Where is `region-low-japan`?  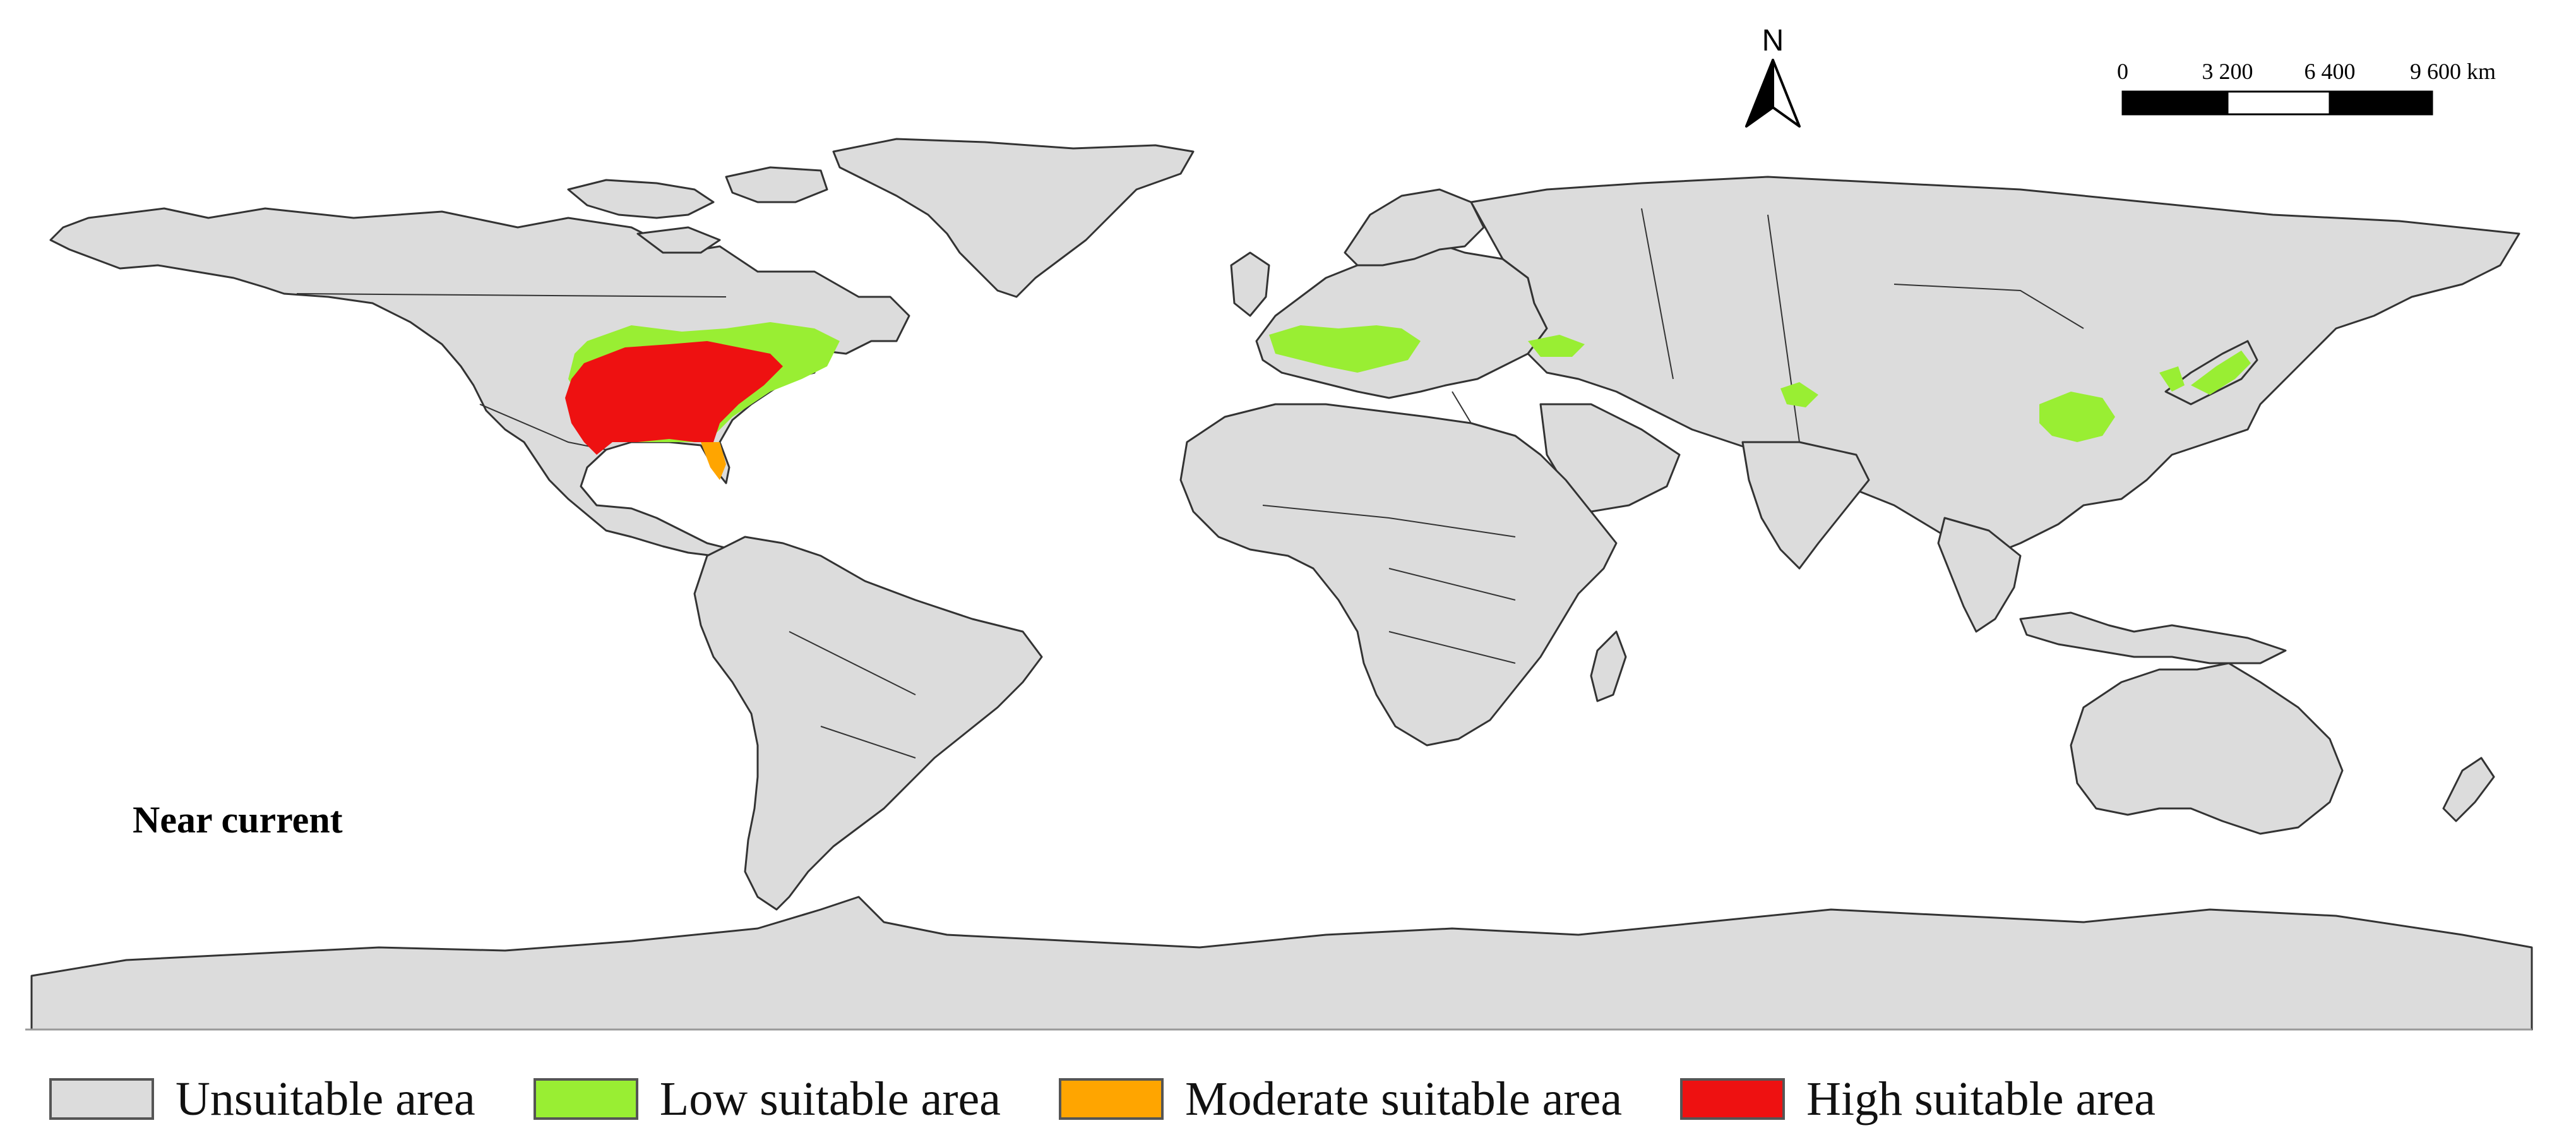 region-low-japan is located at coordinates (2221, 373).